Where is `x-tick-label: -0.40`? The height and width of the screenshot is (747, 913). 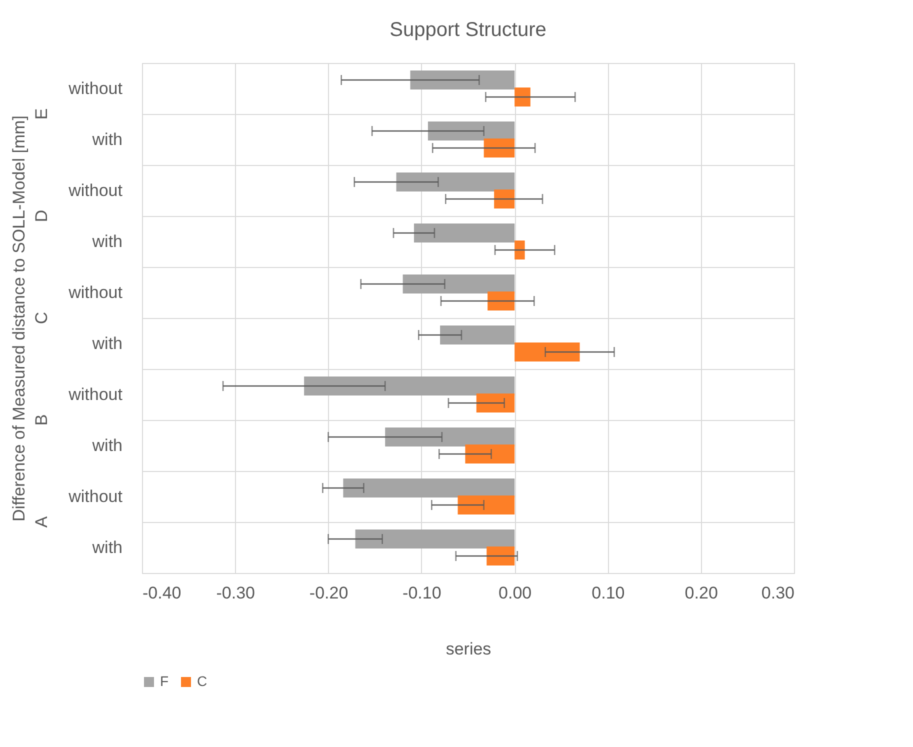 x-tick-label: -0.40 is located at coordinates (162, 593).